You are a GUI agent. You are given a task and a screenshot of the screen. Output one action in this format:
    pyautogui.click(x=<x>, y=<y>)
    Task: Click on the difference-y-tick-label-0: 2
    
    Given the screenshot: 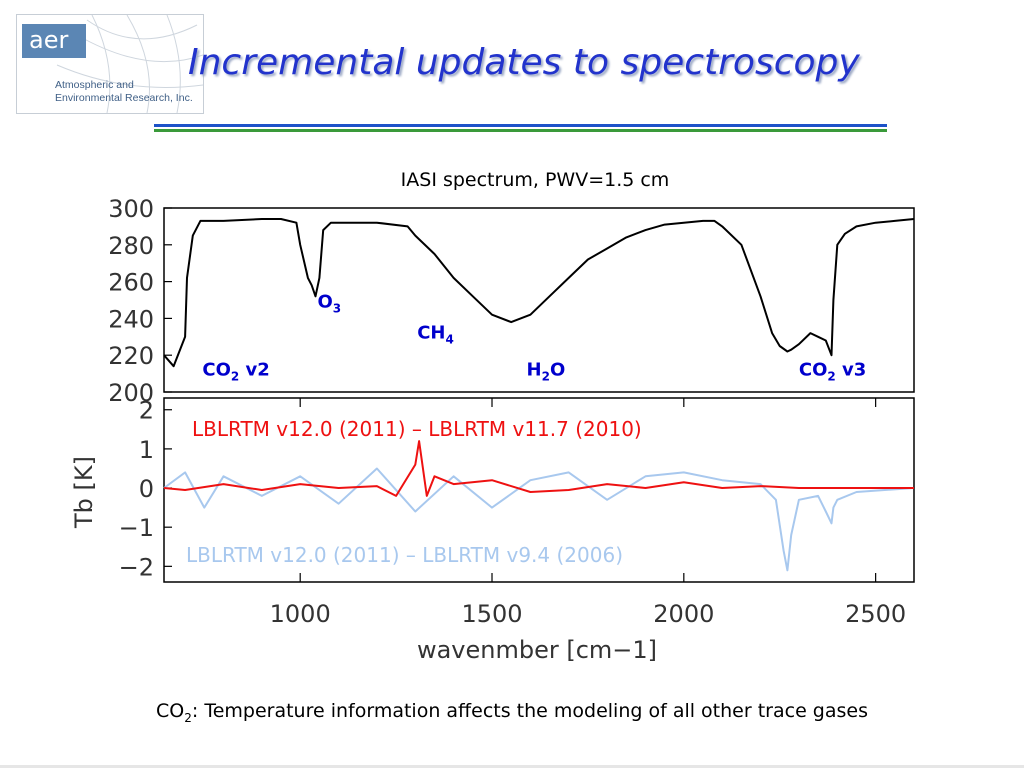 What is the action you would take?
    pyautogui.click(x=146, y=411)
    